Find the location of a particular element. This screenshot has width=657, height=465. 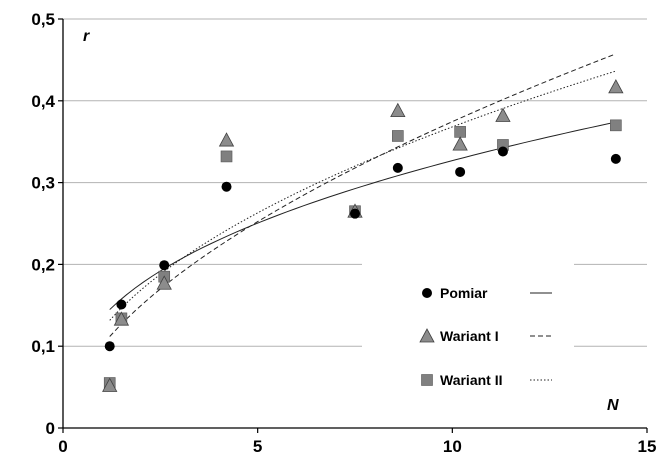

legend-label: Wariant I is located at coordinates (469, 336).